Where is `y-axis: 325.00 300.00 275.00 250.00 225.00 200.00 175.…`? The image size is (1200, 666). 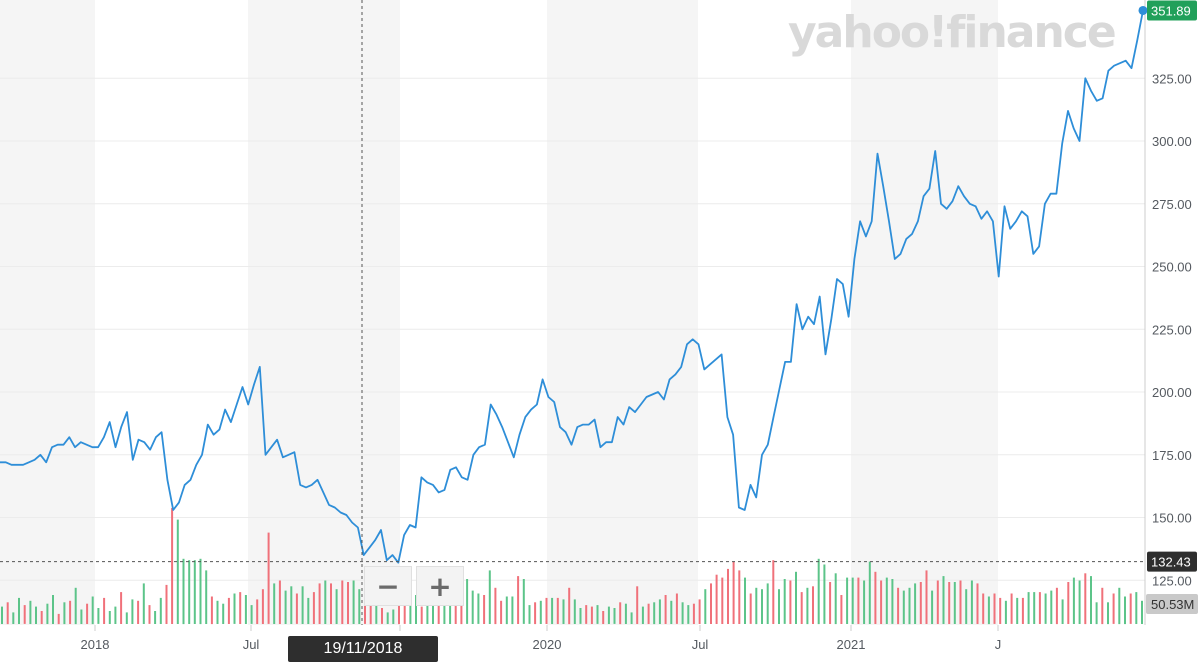 y-axis: 325.00 300.00 275.00 250.00 225.00 200.00 175.… is located at coordinates (1172, 329).